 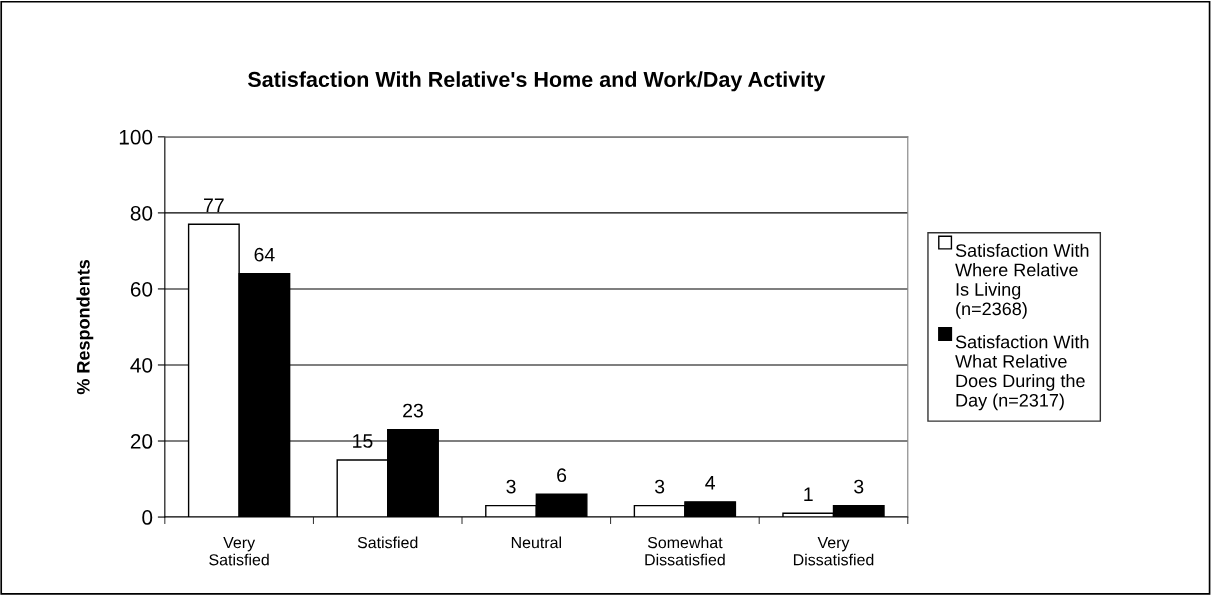 I want to click on data-label: 64, so click(x=264, y=254).